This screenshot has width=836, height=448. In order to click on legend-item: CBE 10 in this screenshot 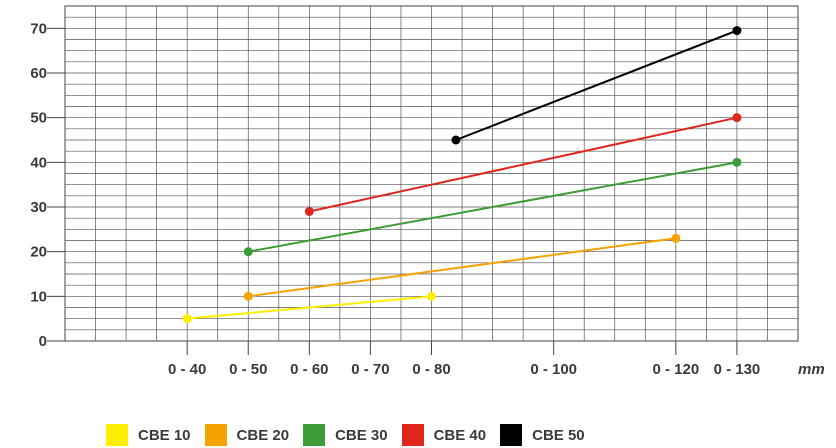, I will do `click(148, 435)`.